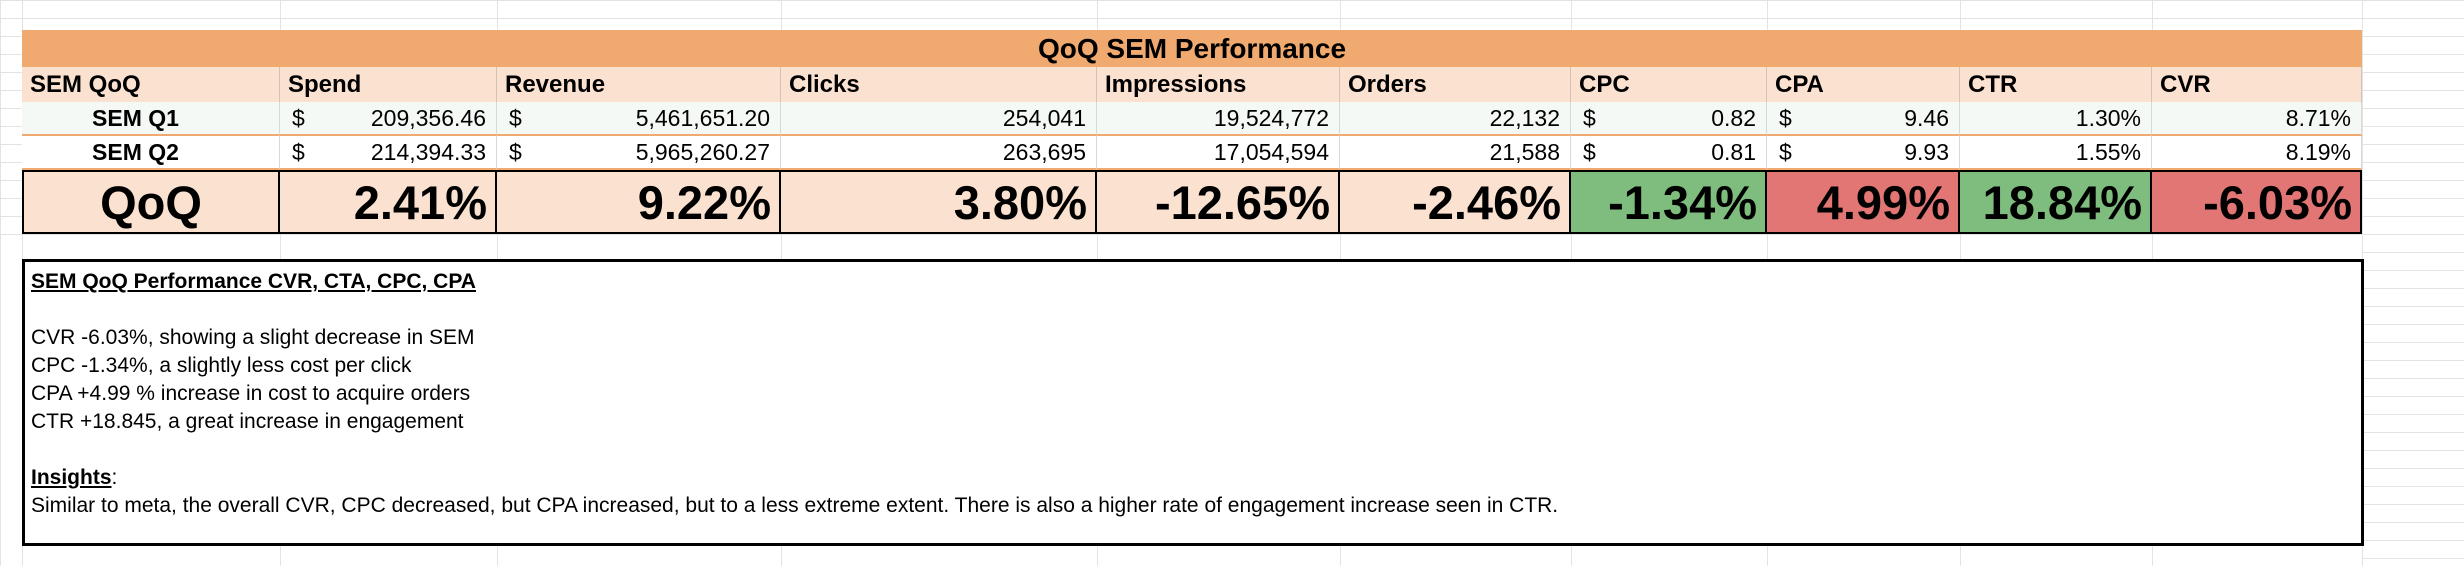 This screenshot has width=2464, height=566. I want to click on column-header-revenue: Revenue, so click(639, 84).